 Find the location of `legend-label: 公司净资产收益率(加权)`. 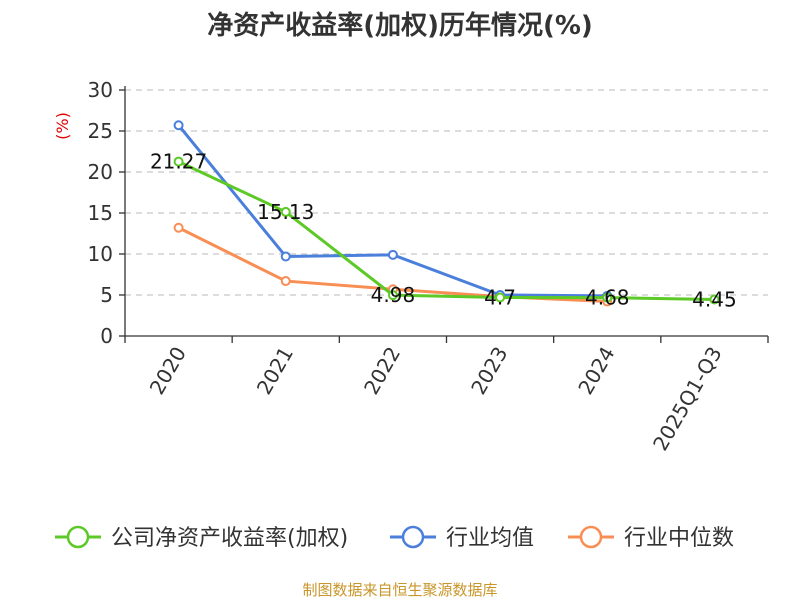

legend-label: 公司净资产收益率(加权) is located at coordinates (229, 538).